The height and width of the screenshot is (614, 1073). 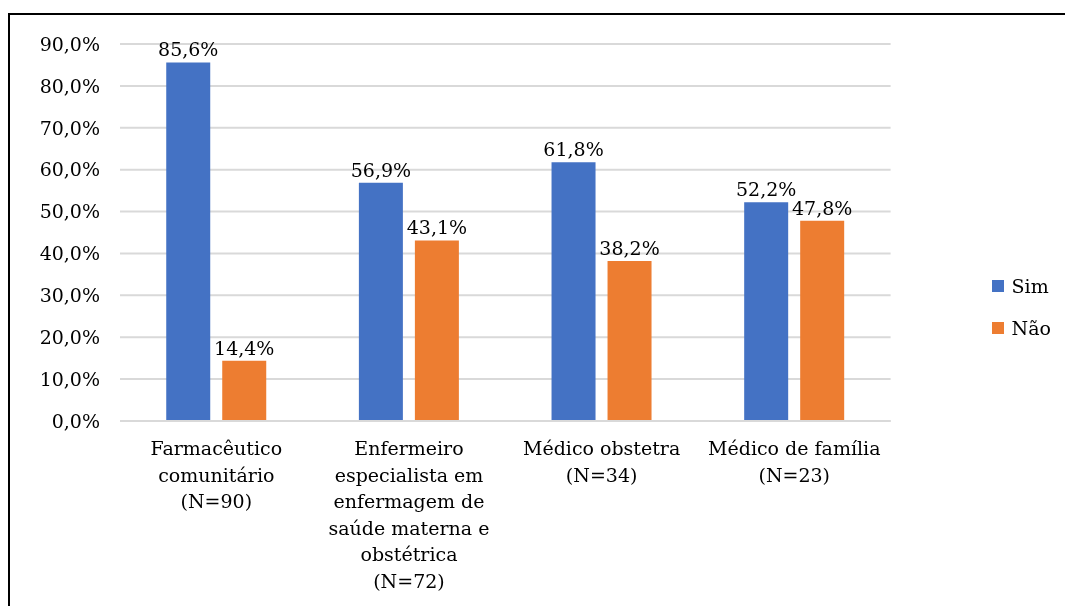 What do you see at coordinates (69, 211) in the screenshot?
I see `y-tick-label: 50,0%` at bounding box center [69, 211].